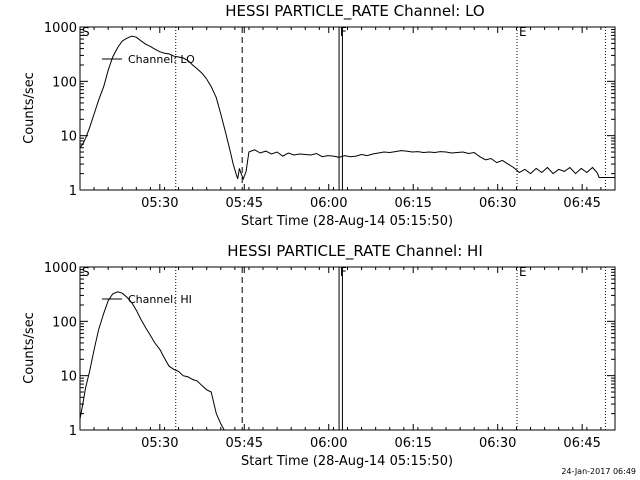  I want to click on panel-hi-xtick-label: 06:00, so click(328, 443).